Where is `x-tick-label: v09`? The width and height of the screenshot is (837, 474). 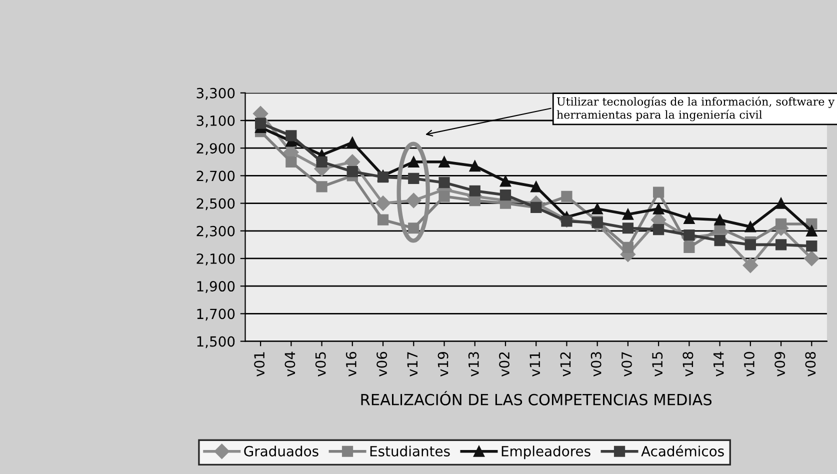
x-tick-label: v09 is located at coordinates (780, 364).